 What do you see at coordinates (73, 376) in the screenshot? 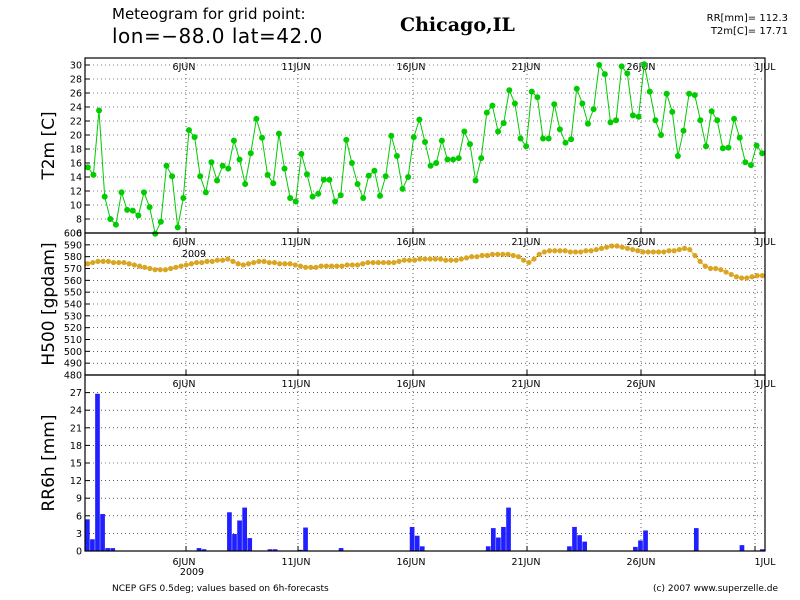
I see `h500-ytick-label: 480` at bounding box center [73, 376].